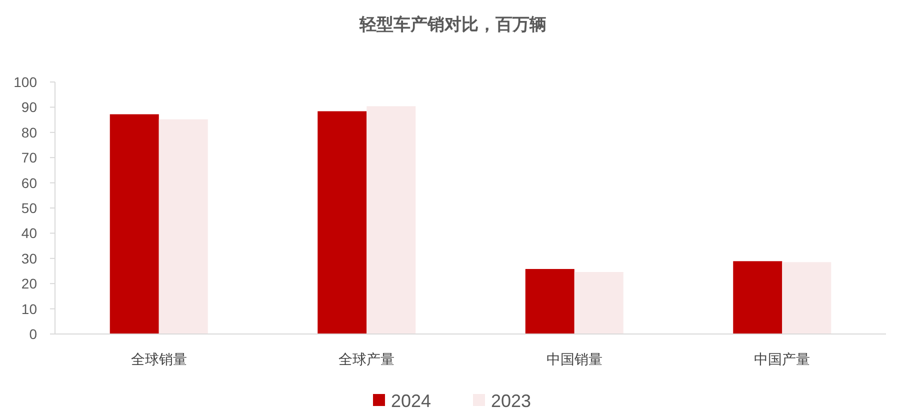 Image resolution: width=906 pixels, height=420 pixels. Describe the element at coordinates (29, 208) in the screenshot. I see `y-tick-label: 50` at that location.